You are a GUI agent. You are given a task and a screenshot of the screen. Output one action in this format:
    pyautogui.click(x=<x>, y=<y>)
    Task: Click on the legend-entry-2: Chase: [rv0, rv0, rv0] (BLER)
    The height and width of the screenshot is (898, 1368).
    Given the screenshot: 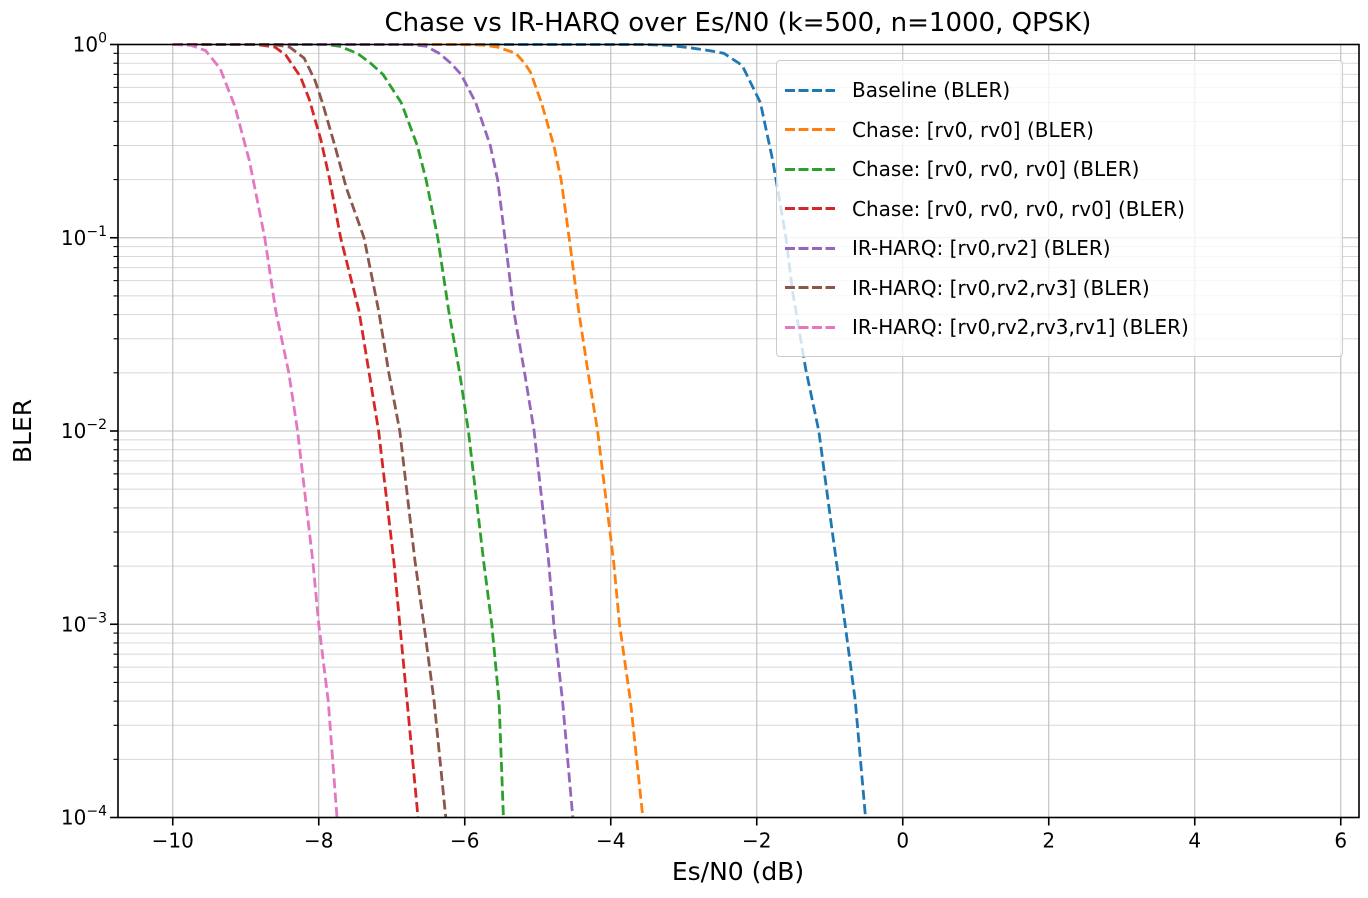 What is the action you would take?
    pyautogui.click(x=1058, y=169)
    